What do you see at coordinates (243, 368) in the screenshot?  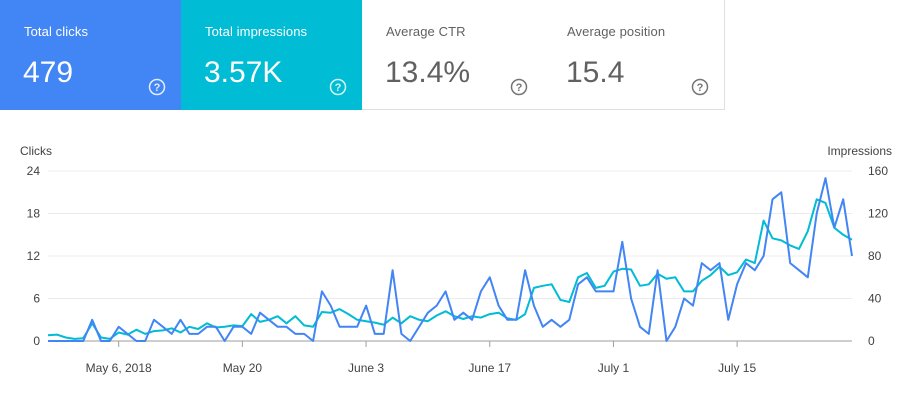 I see `x-tick-label: May 20` at bounding box center [243, 368].